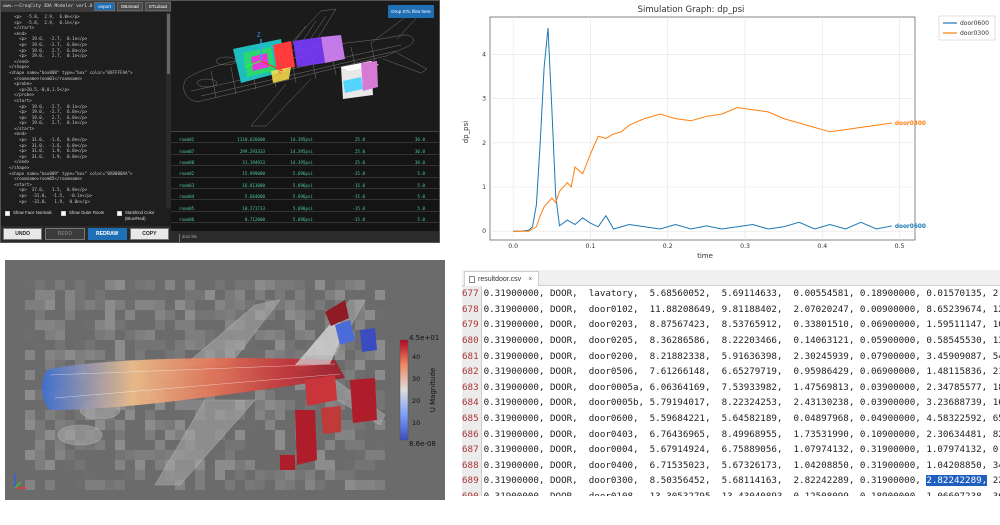  What do you see at coordinates (305, 183) in the screenshot?
I see `room-row: room03 16.813000 5.696psi -15.0 5.0` at bounding box center [305, 183].